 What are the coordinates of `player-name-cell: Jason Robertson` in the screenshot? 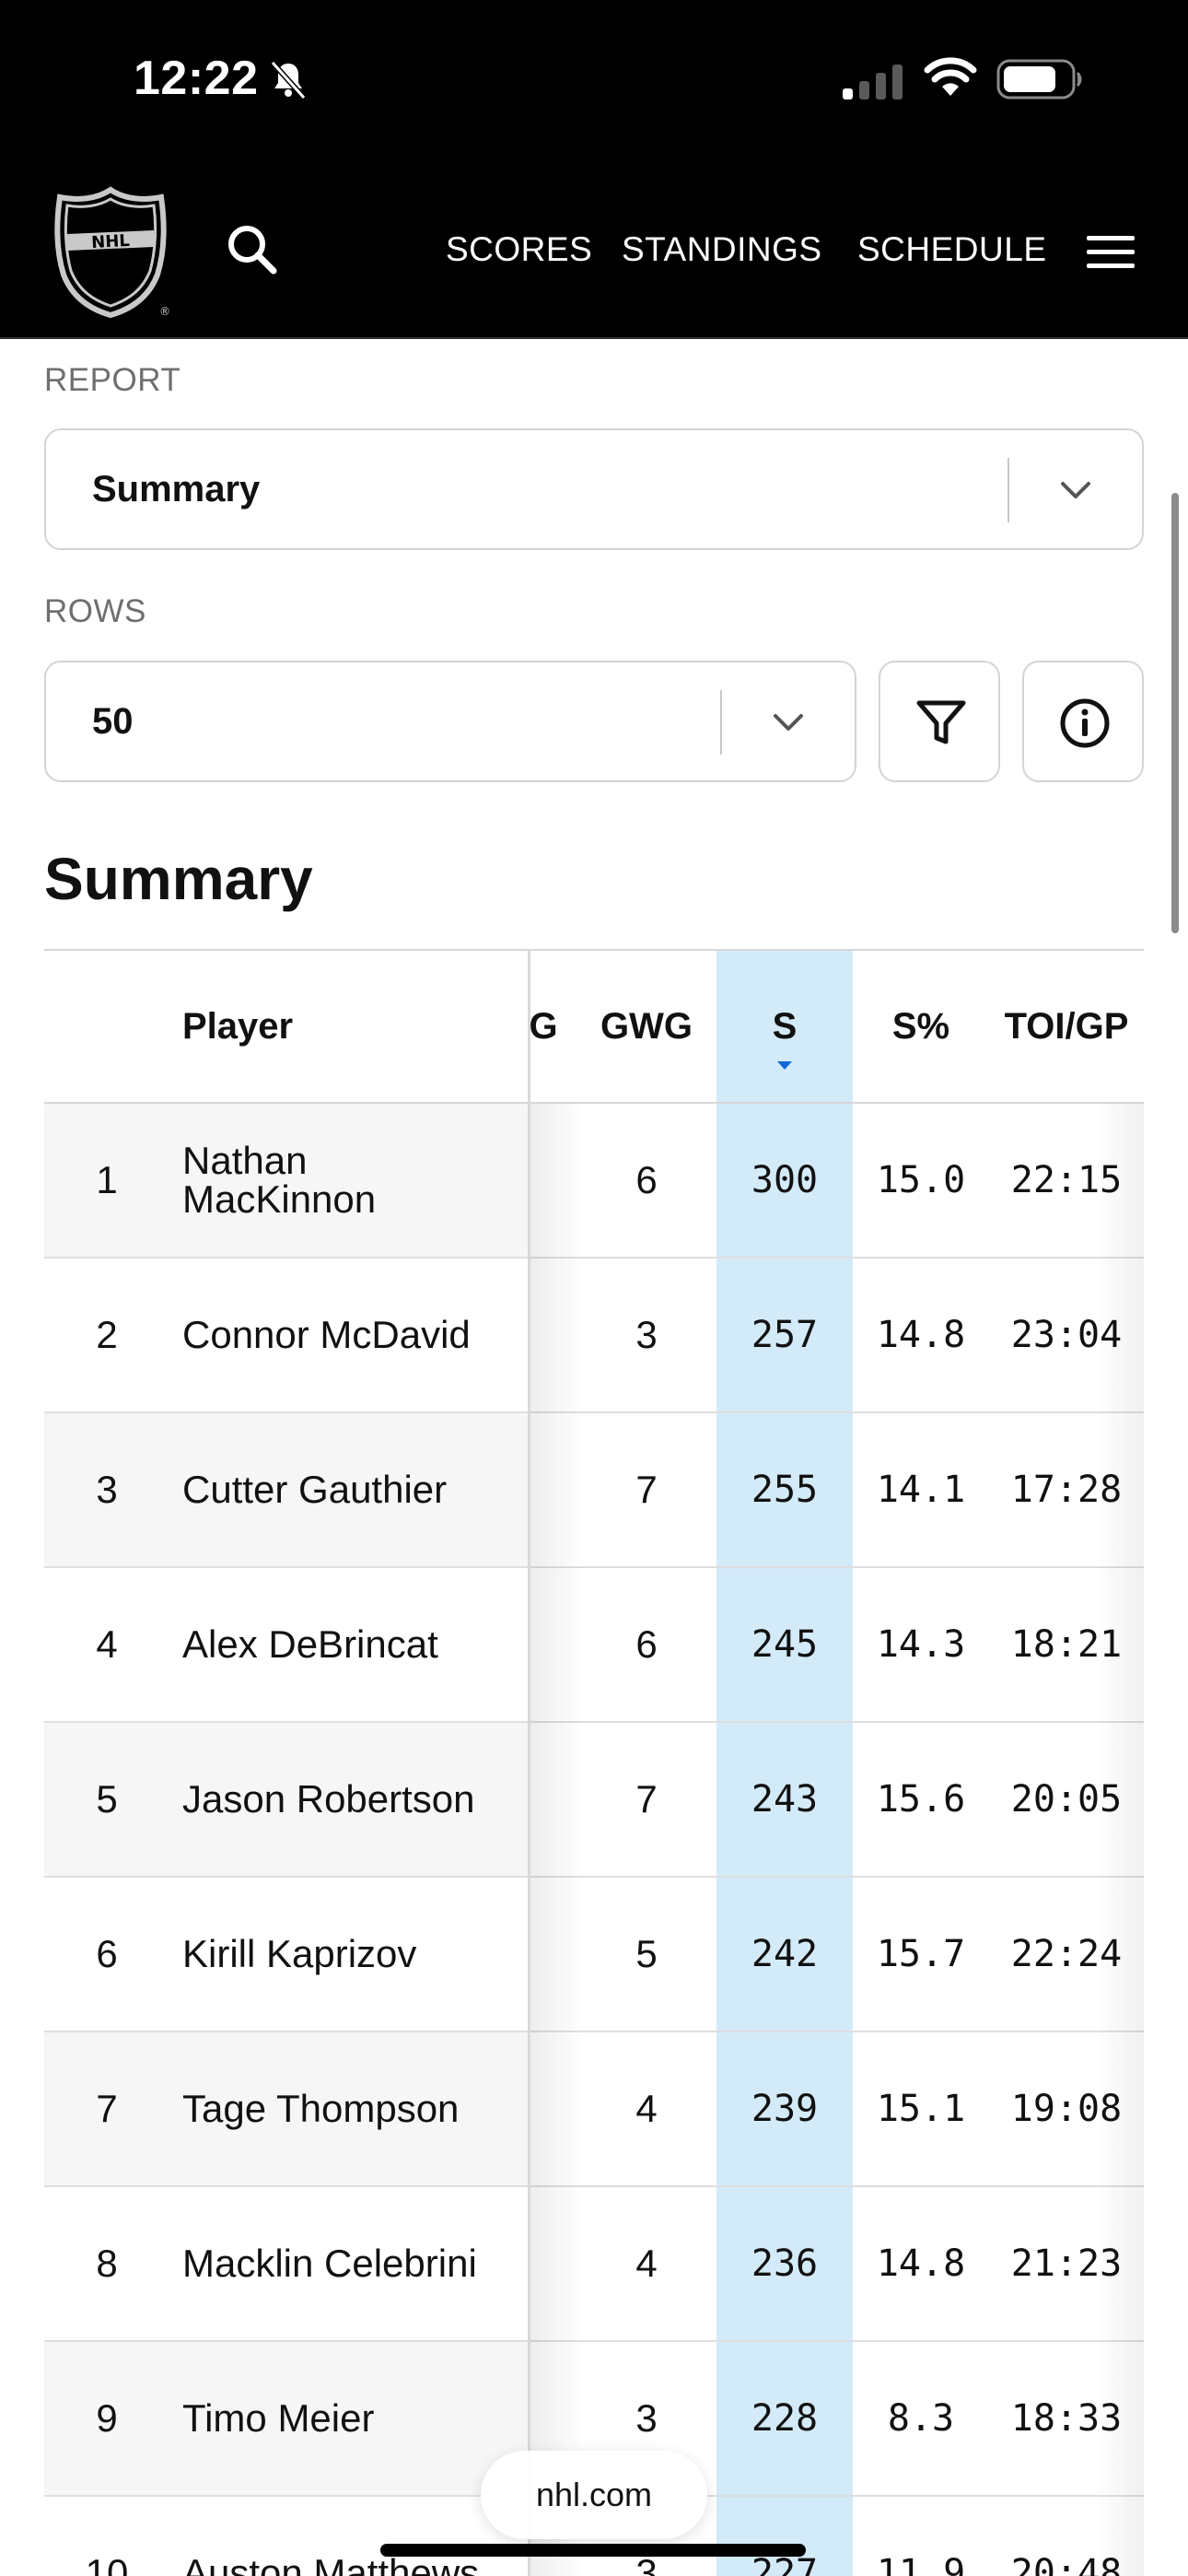 It's located at (328, 1799).